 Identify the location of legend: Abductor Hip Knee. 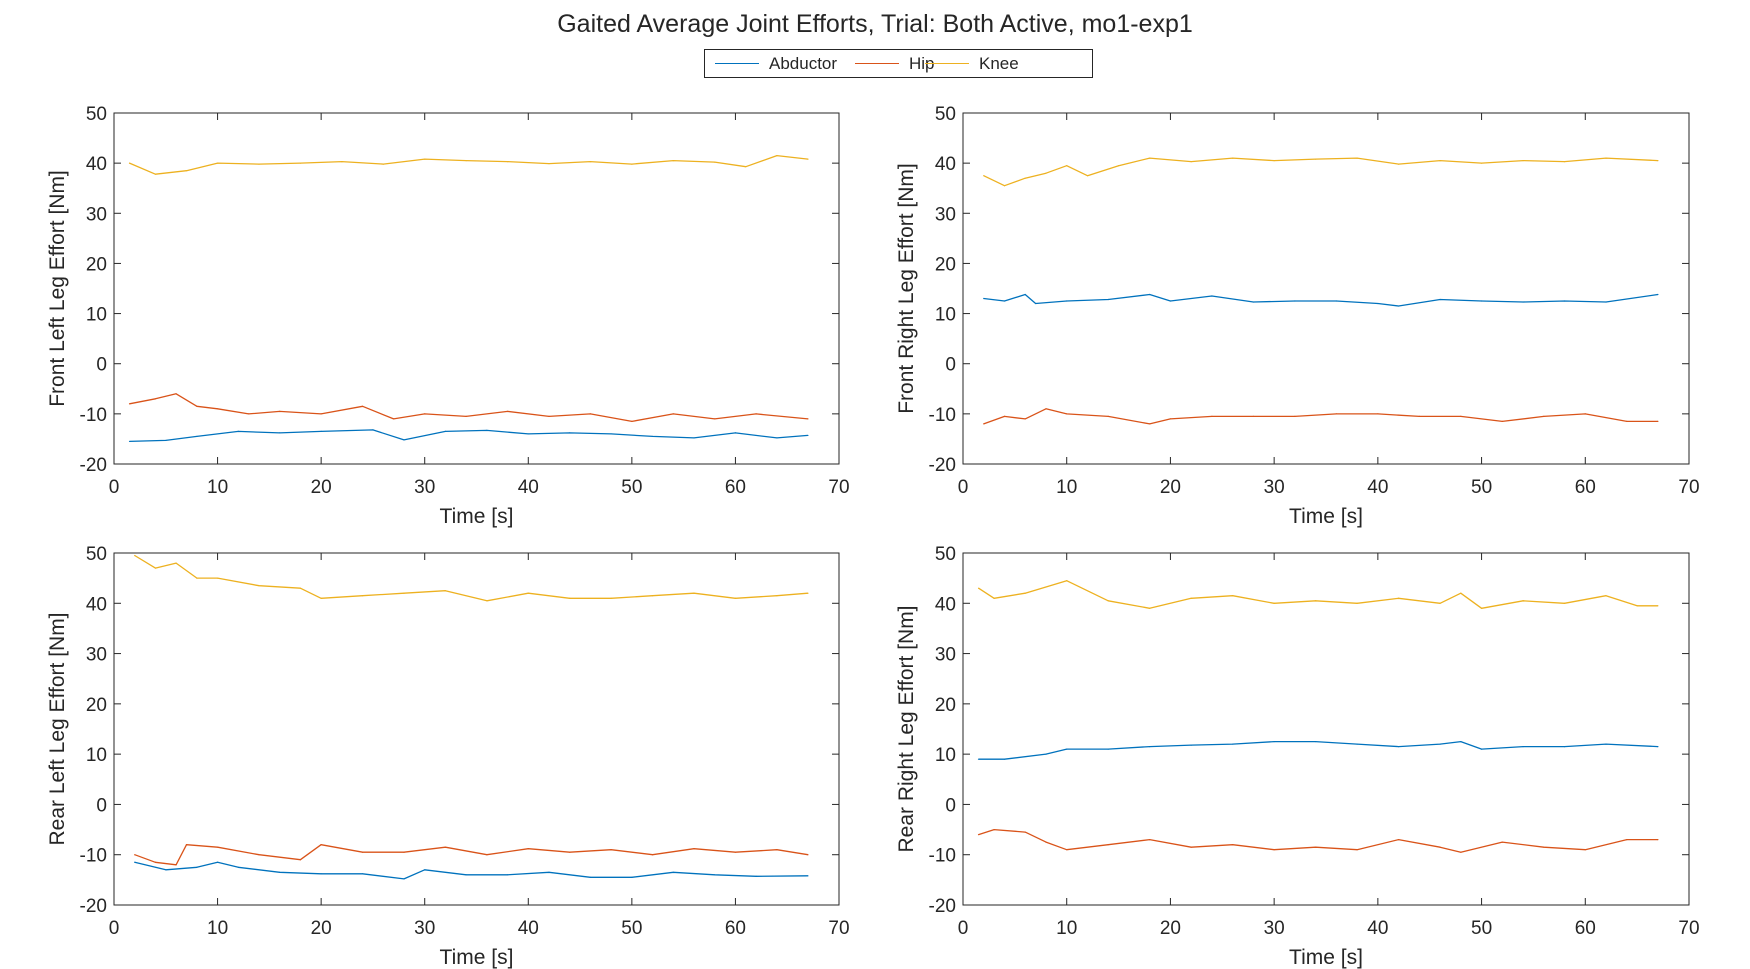
(898, 63).